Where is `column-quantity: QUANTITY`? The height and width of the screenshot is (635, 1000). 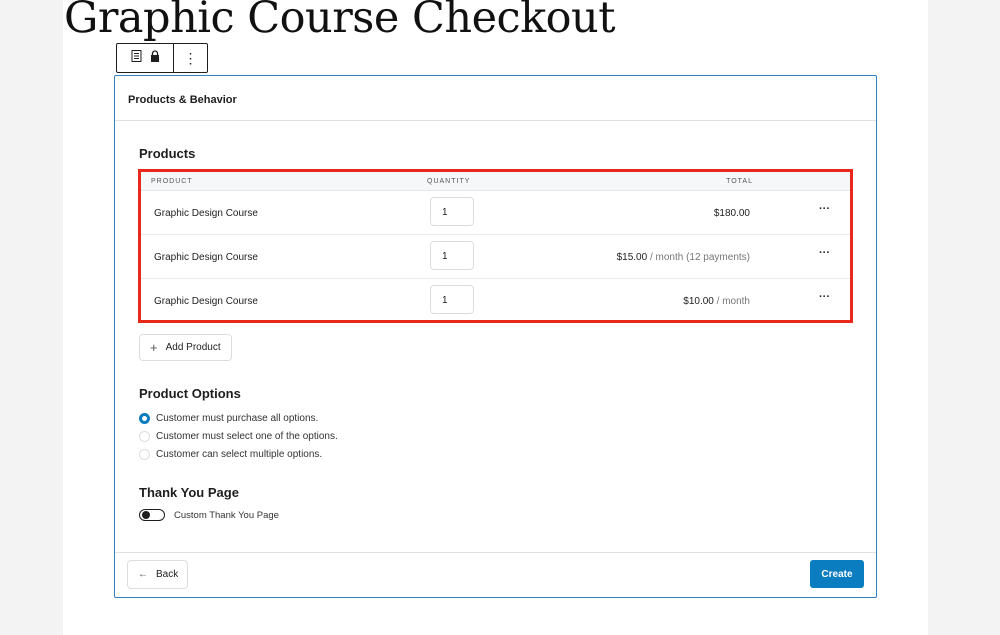
column-quantity: QUANTITY is located at coordinates (449, 181).